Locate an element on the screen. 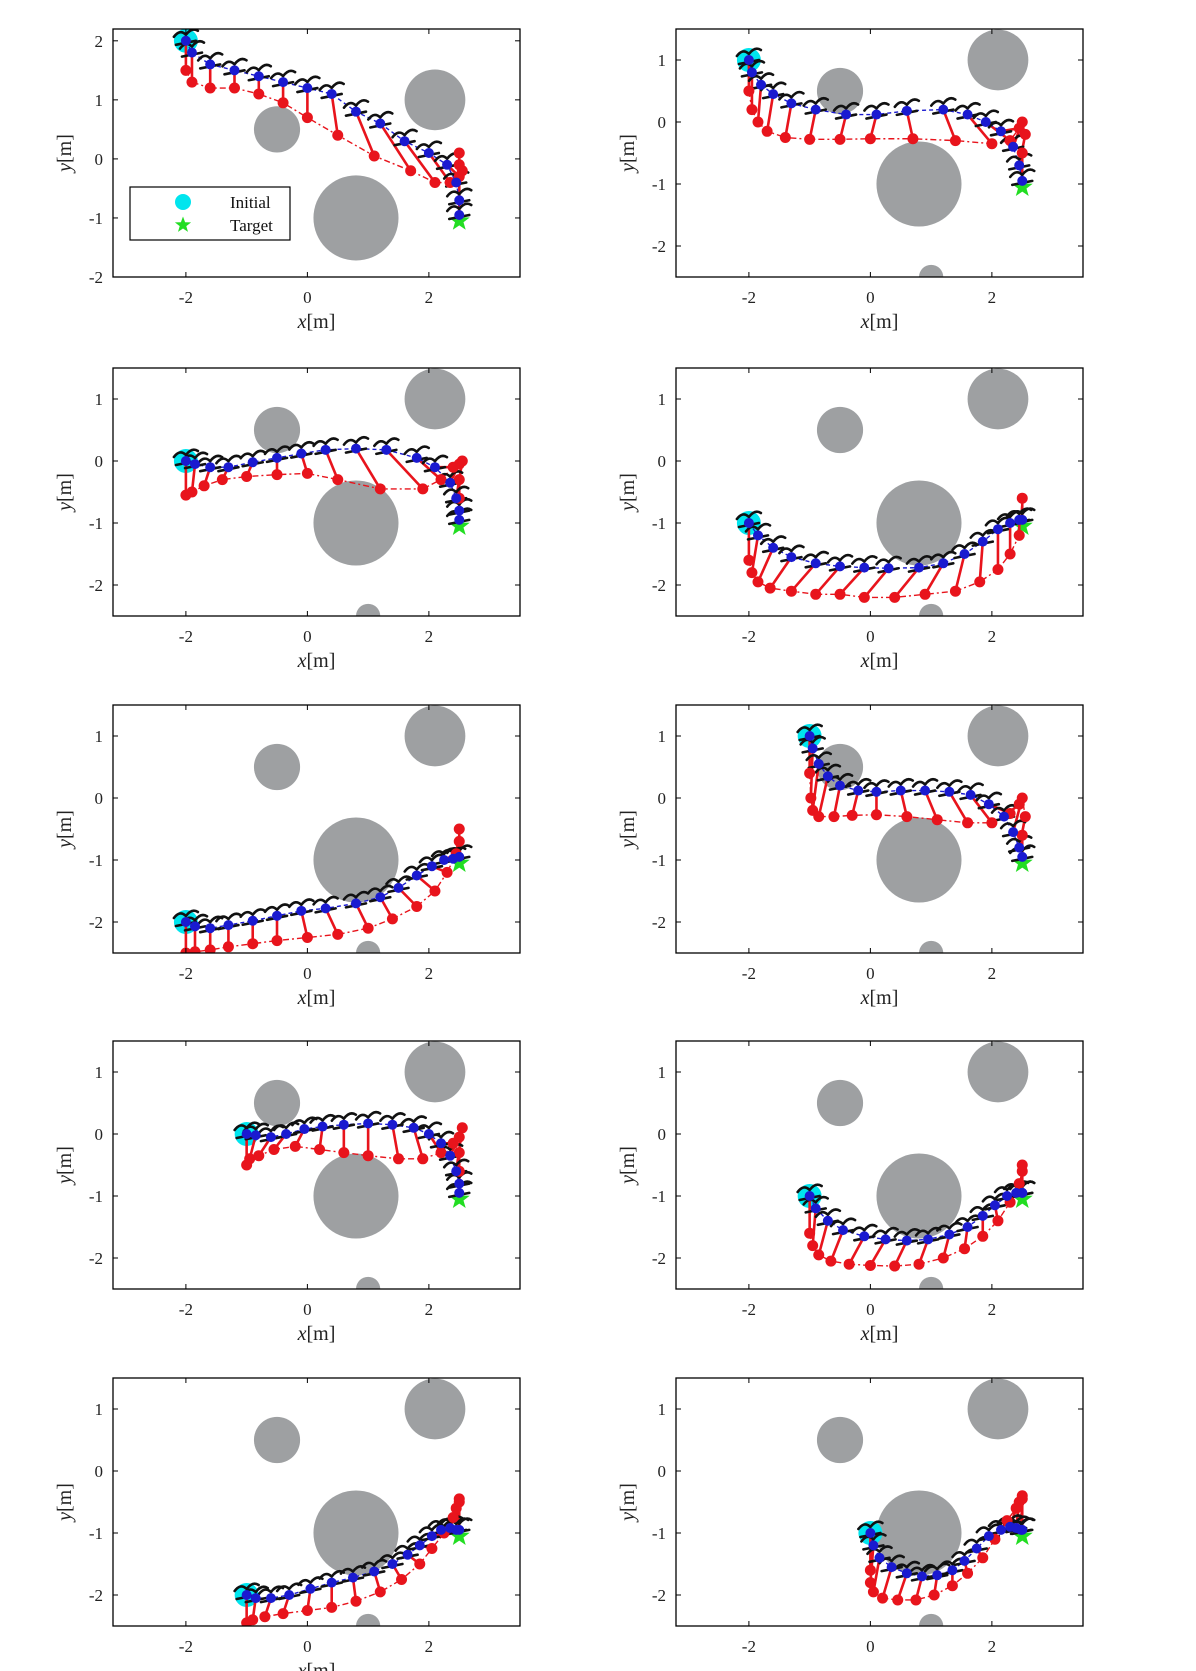 The height and width of the screenshot is (1671, 1196). y-tick-label: 2 is located at coordinates (99, 41).